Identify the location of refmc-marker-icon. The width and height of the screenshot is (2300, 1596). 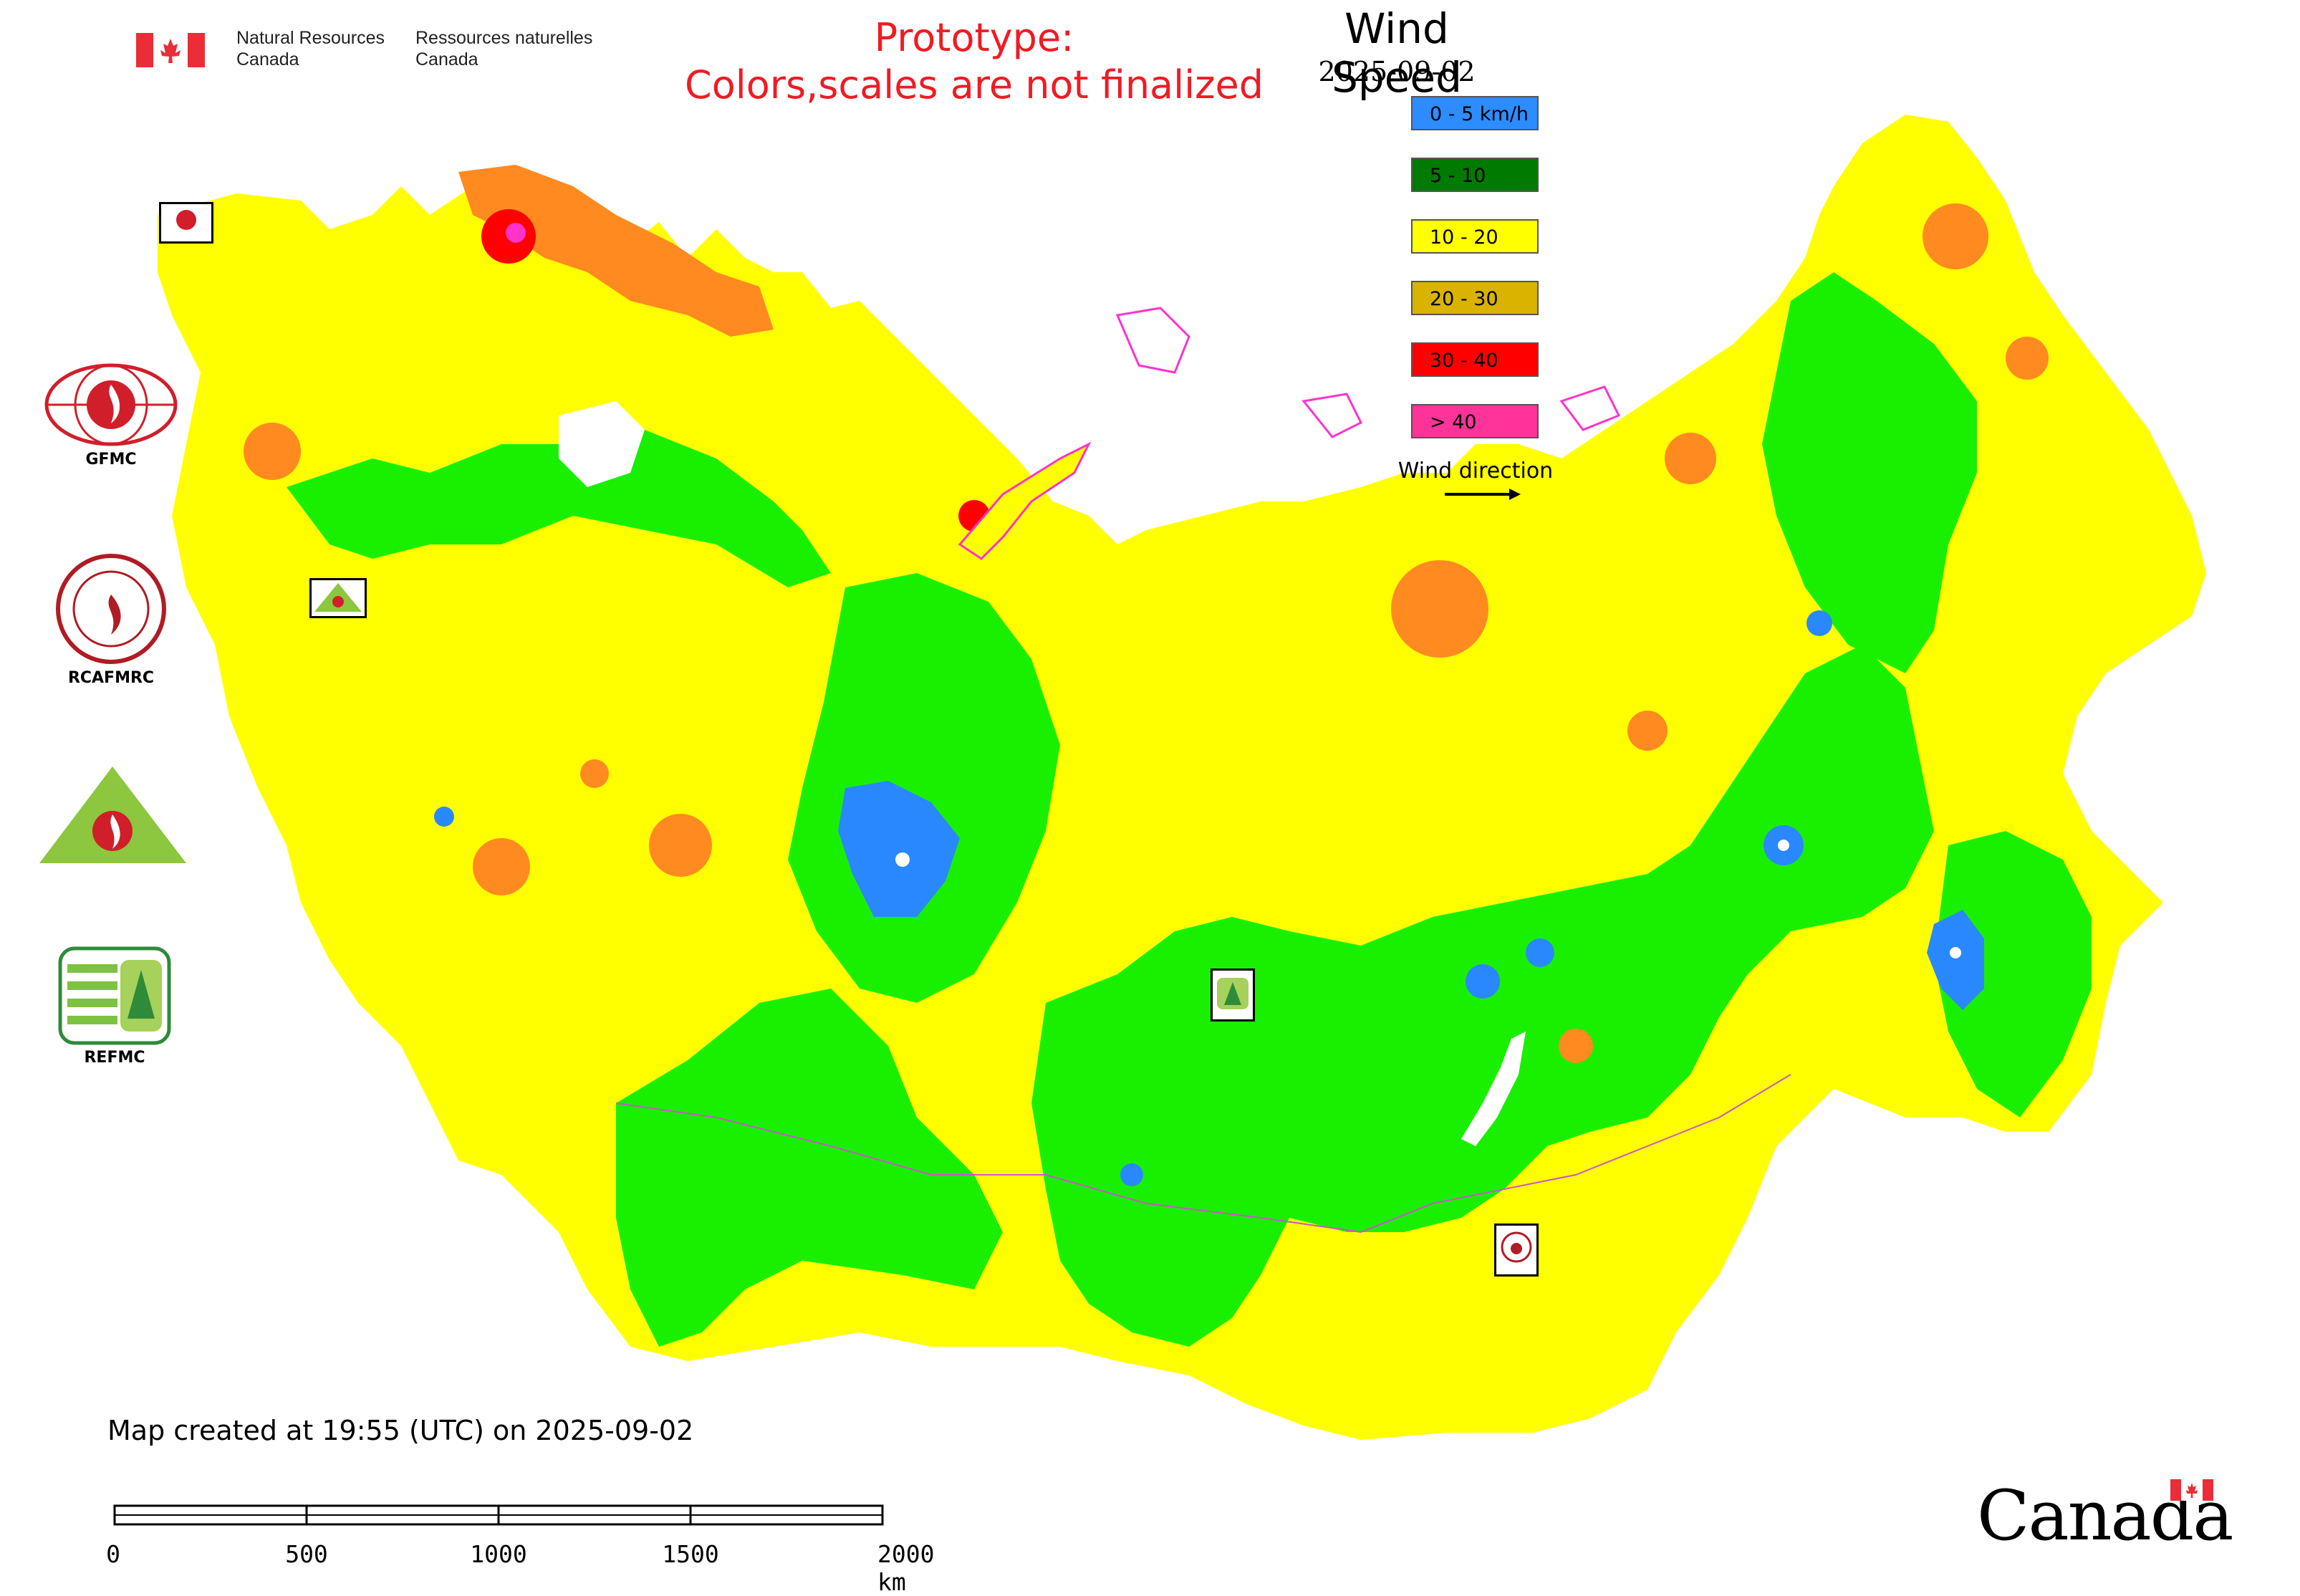
(1232, 994).